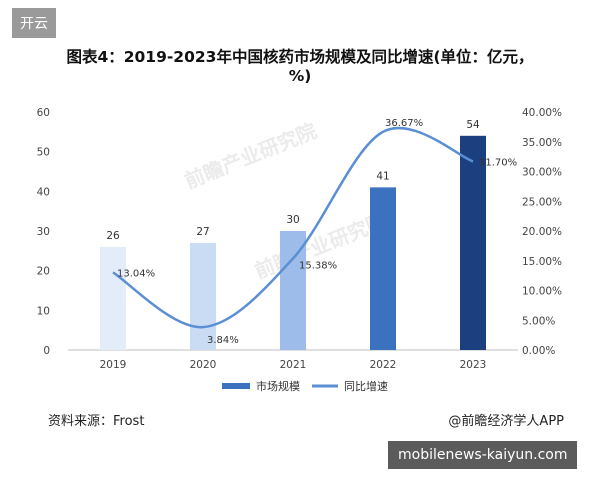  I want to click on y-tick-label: 20, so click(43, 272).